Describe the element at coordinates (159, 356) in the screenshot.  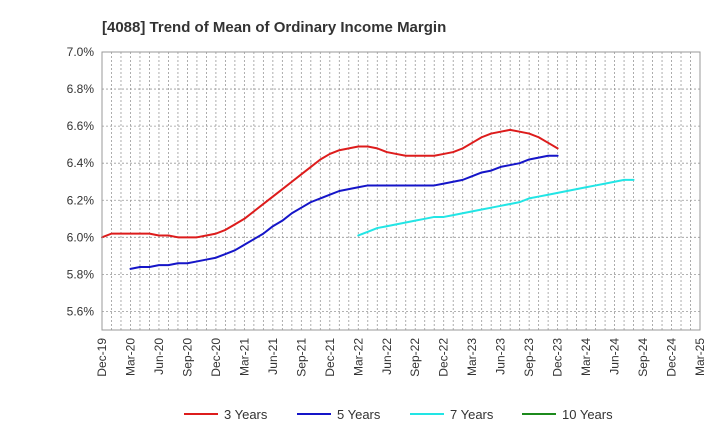
I see `x-tick-label: Jun-20` at that location.